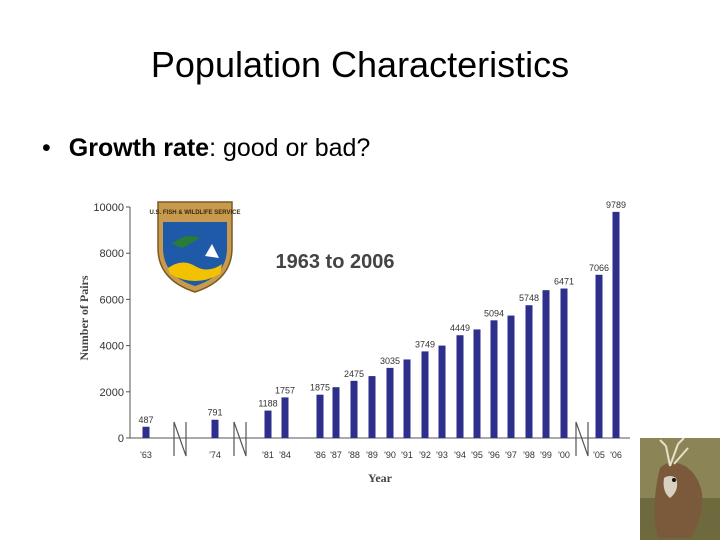 The width and height of the screenshot is (720, 540). What do you see at coordinates (84, 317) in the screenshot?
I see `y-axis-label: Number of Pairs` at bounding box center [84, 317].